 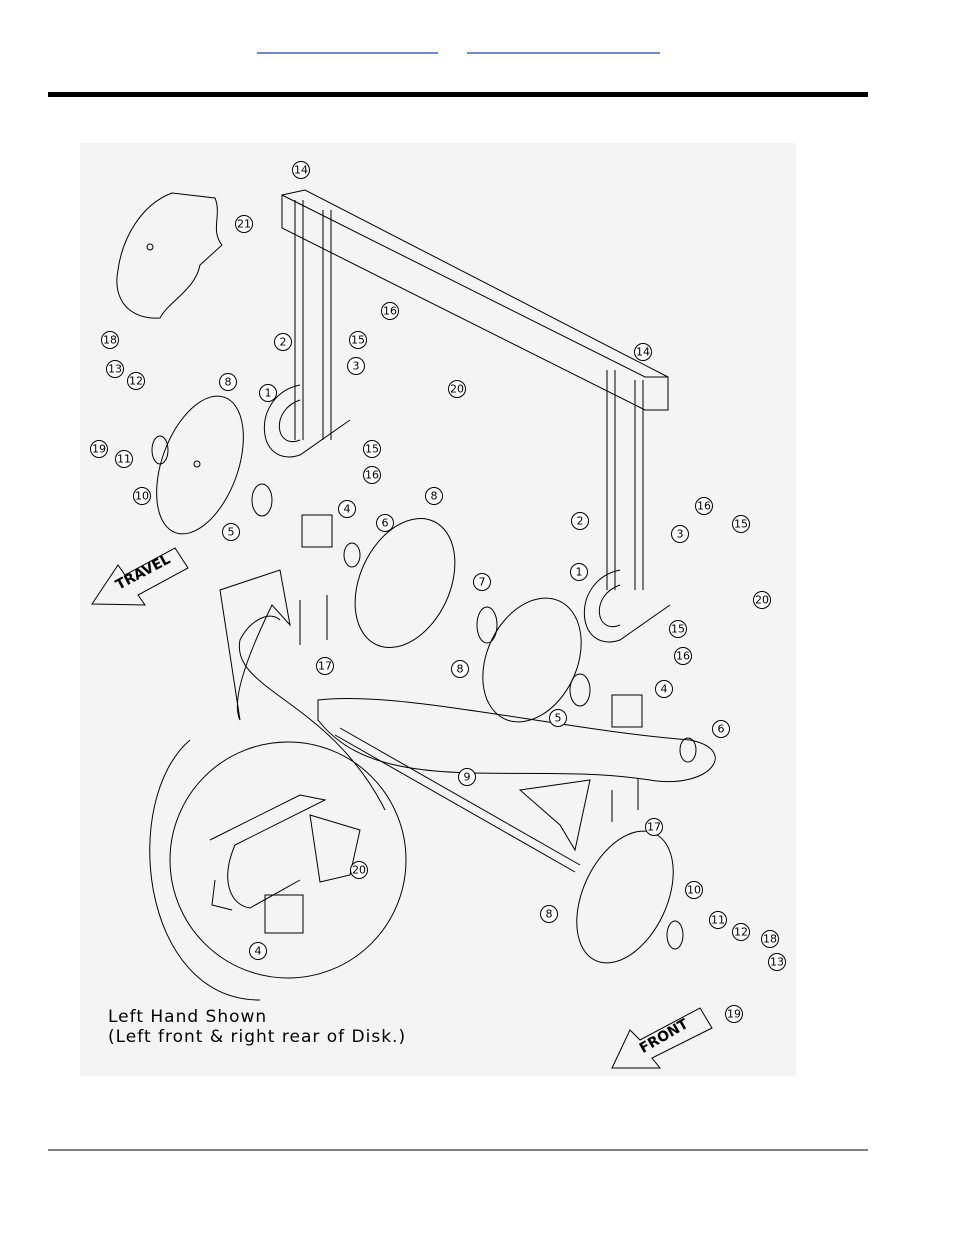 What do you see at coordinates (257, 1037) in the screenshot?
I see `note-line: (Left front & right rear of Disk.)` at bounding box center [257, 1037].